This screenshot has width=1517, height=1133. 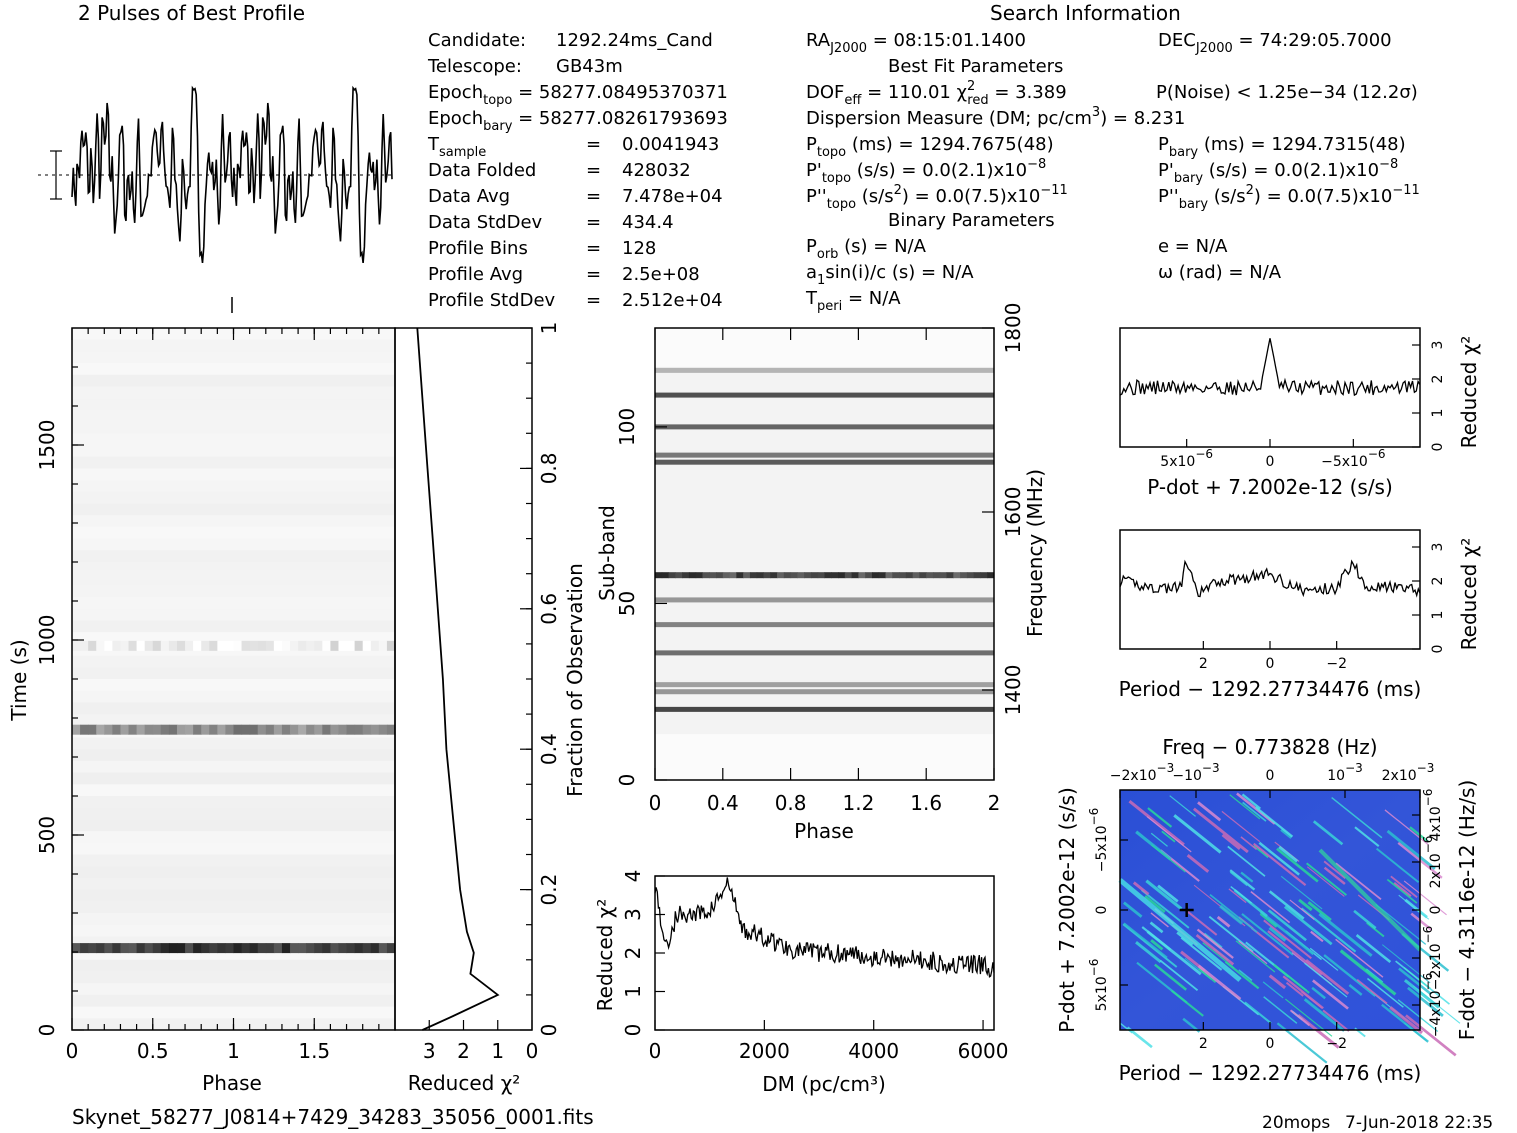 I want to click on info-row-eq: =, so click(x=593, y=248).